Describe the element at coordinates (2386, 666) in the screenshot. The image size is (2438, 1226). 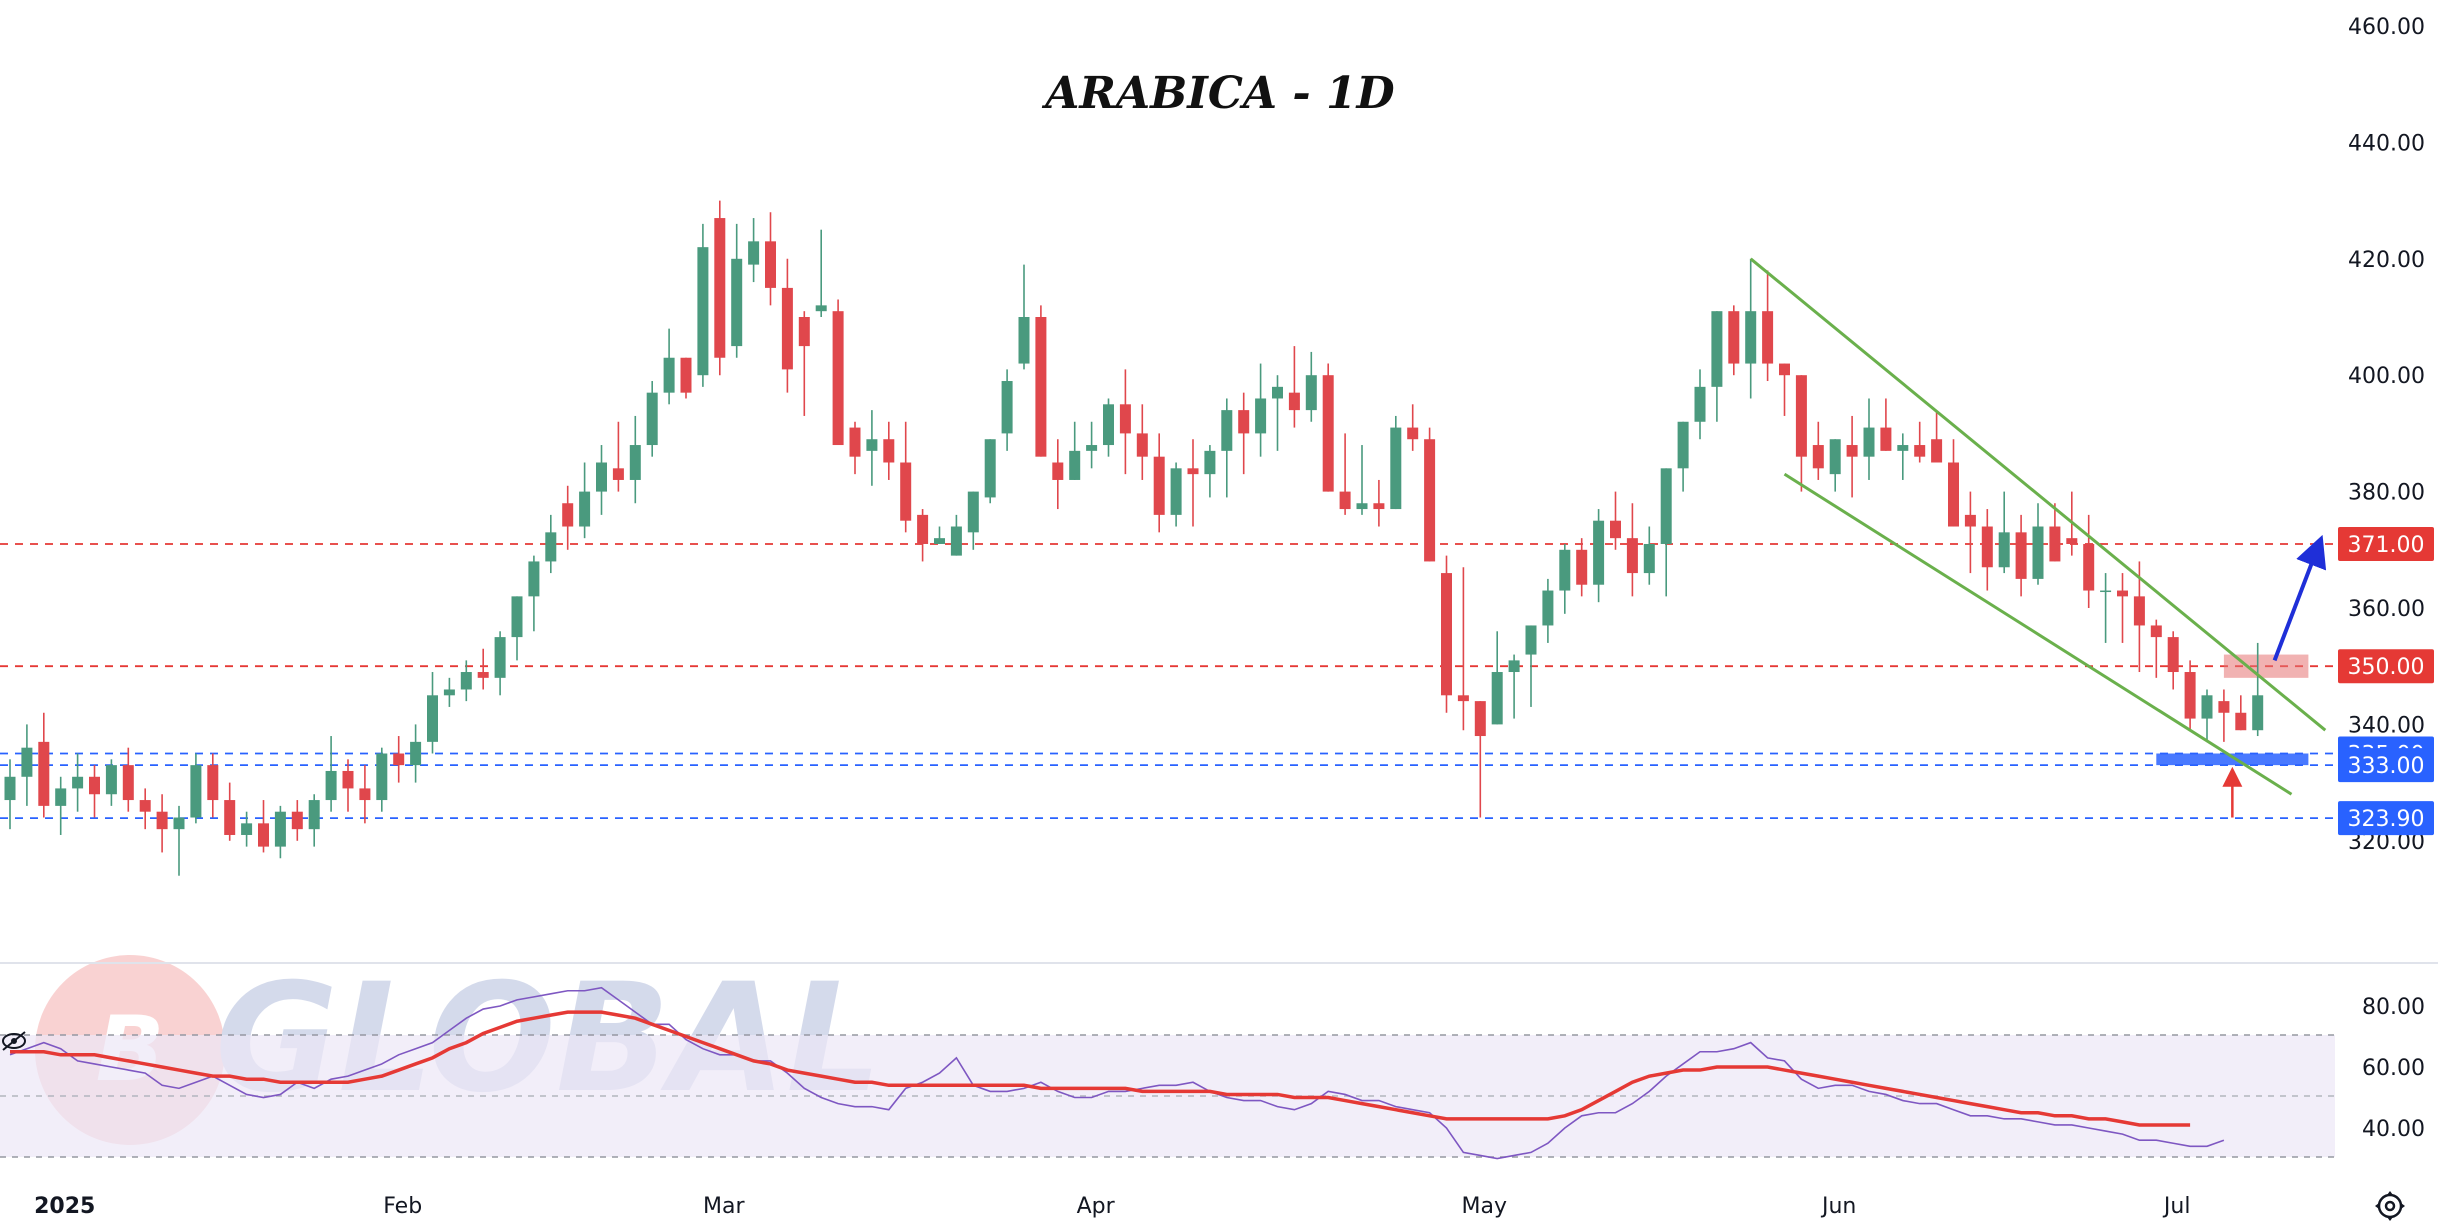
I see `level-badge: 350.00` at that location.